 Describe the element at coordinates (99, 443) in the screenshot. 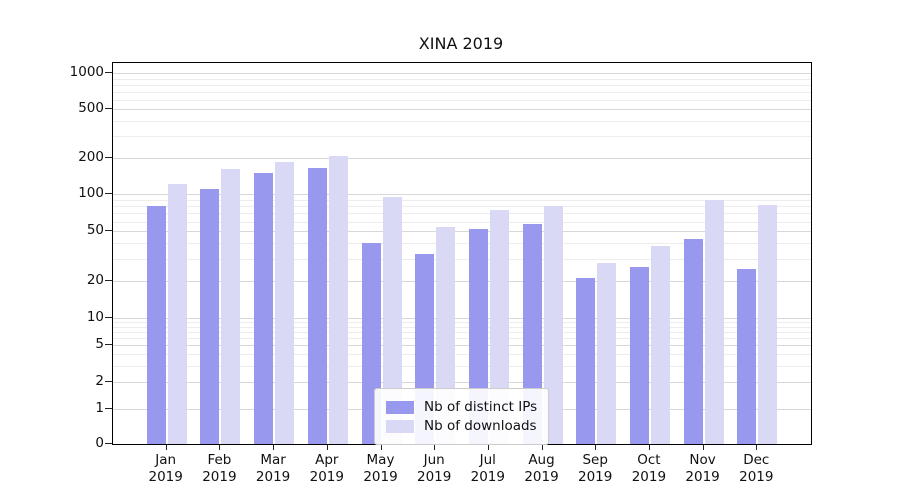

I see `y-tick-label: 0` at that location.